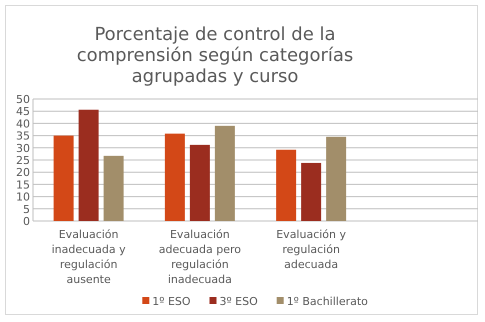 This screenshot has height=322, width=485. What do you see at coordinates (23, 160) in the screenshot?
I see `y-tick-label: 25` at bounding box center [23, 160].